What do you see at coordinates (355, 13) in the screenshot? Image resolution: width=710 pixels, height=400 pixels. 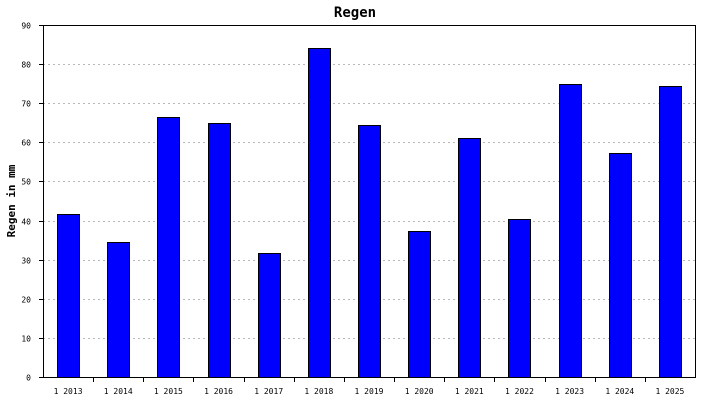 I see `chart-title: Regen` at bounding box center [355, 13].